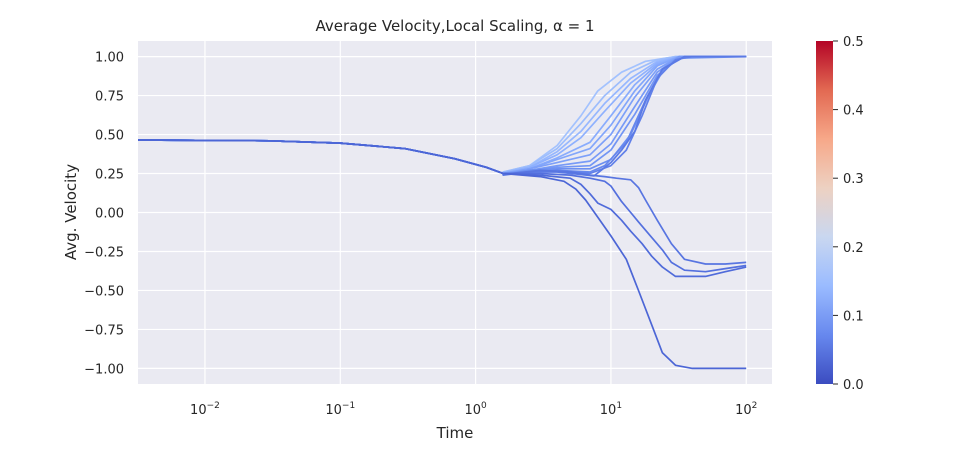  What do you see at coordinates (109, 175) in the screenshot?
I see `y-tick-label: 0.25` at bounding box center [109, 175].